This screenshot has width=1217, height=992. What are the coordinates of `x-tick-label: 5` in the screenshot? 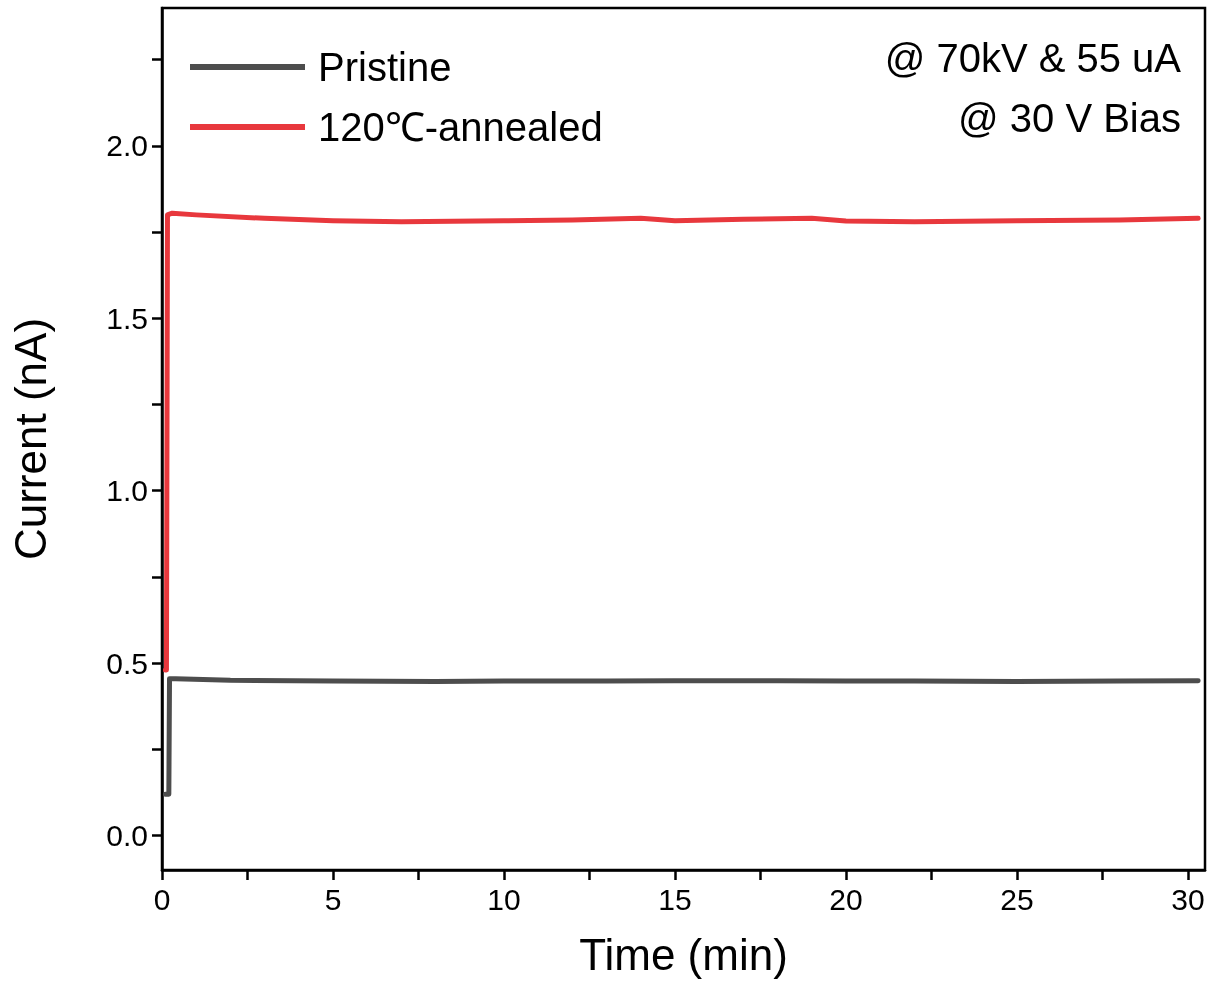 It's located at (333, 899).